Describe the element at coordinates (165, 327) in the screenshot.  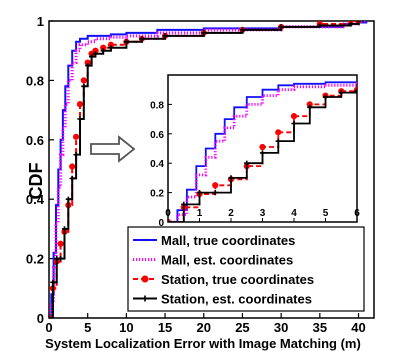
I see `x-tick-label: 15` at that location.